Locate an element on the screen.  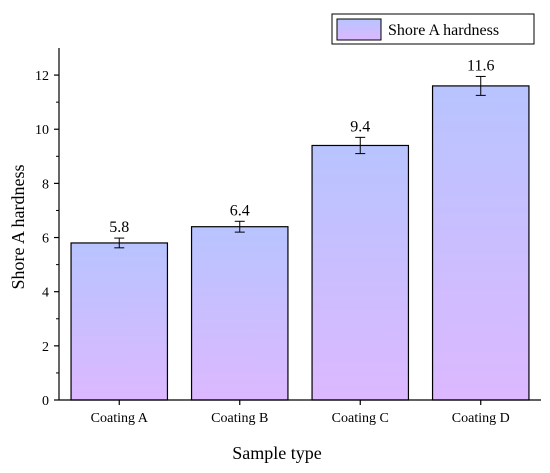
x-tick-label: Coating B is located at coordinates (239, 418).